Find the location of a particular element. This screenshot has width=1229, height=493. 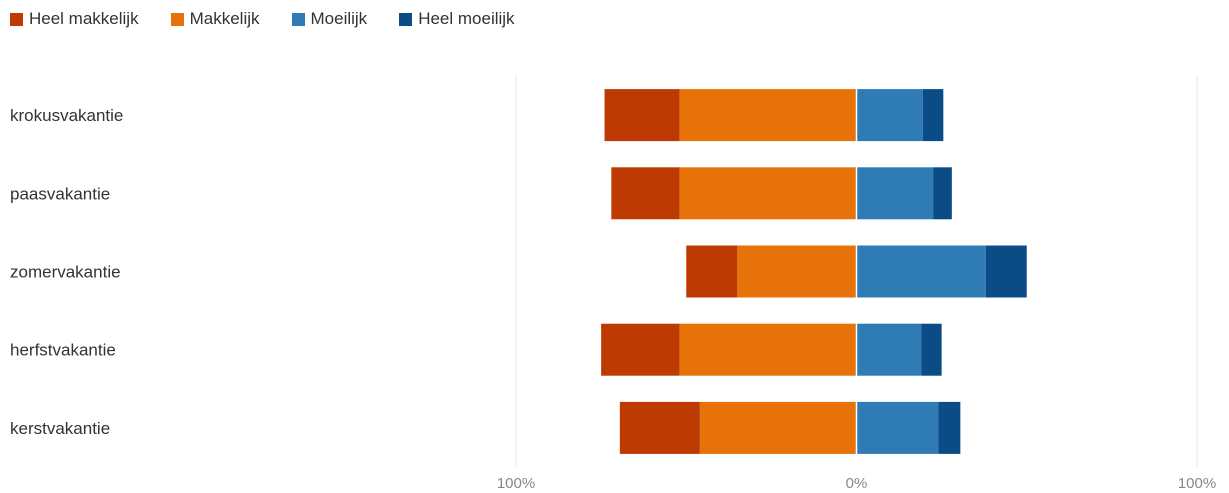

legend-item: Heel moeilijk is located at coordinates (457, 19).